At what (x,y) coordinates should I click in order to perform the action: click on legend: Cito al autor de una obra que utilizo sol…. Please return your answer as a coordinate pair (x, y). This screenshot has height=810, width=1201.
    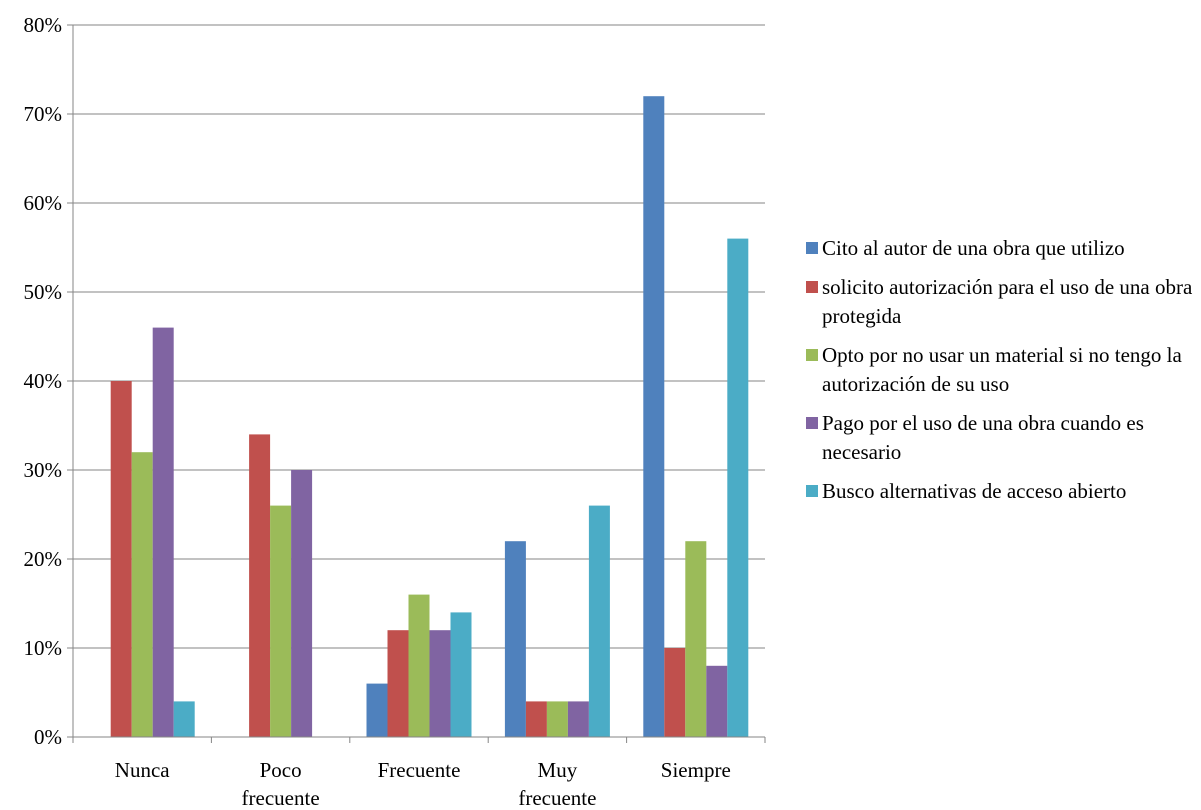
    Looking at the image, I should click on (1003, 375).